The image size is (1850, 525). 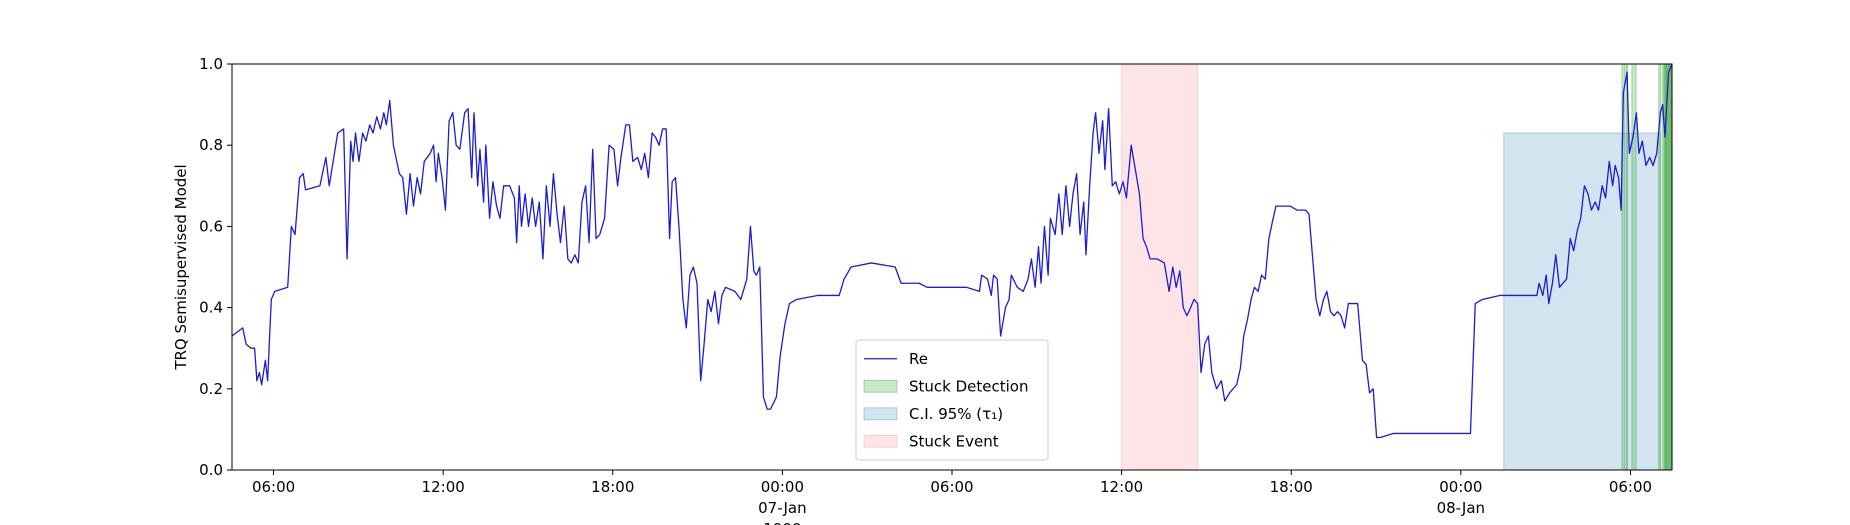 What do you see at coordinates (968, 386) in the screenshot?
I see `legend-label: Stuck Detection` at bounding box center [968, 386].